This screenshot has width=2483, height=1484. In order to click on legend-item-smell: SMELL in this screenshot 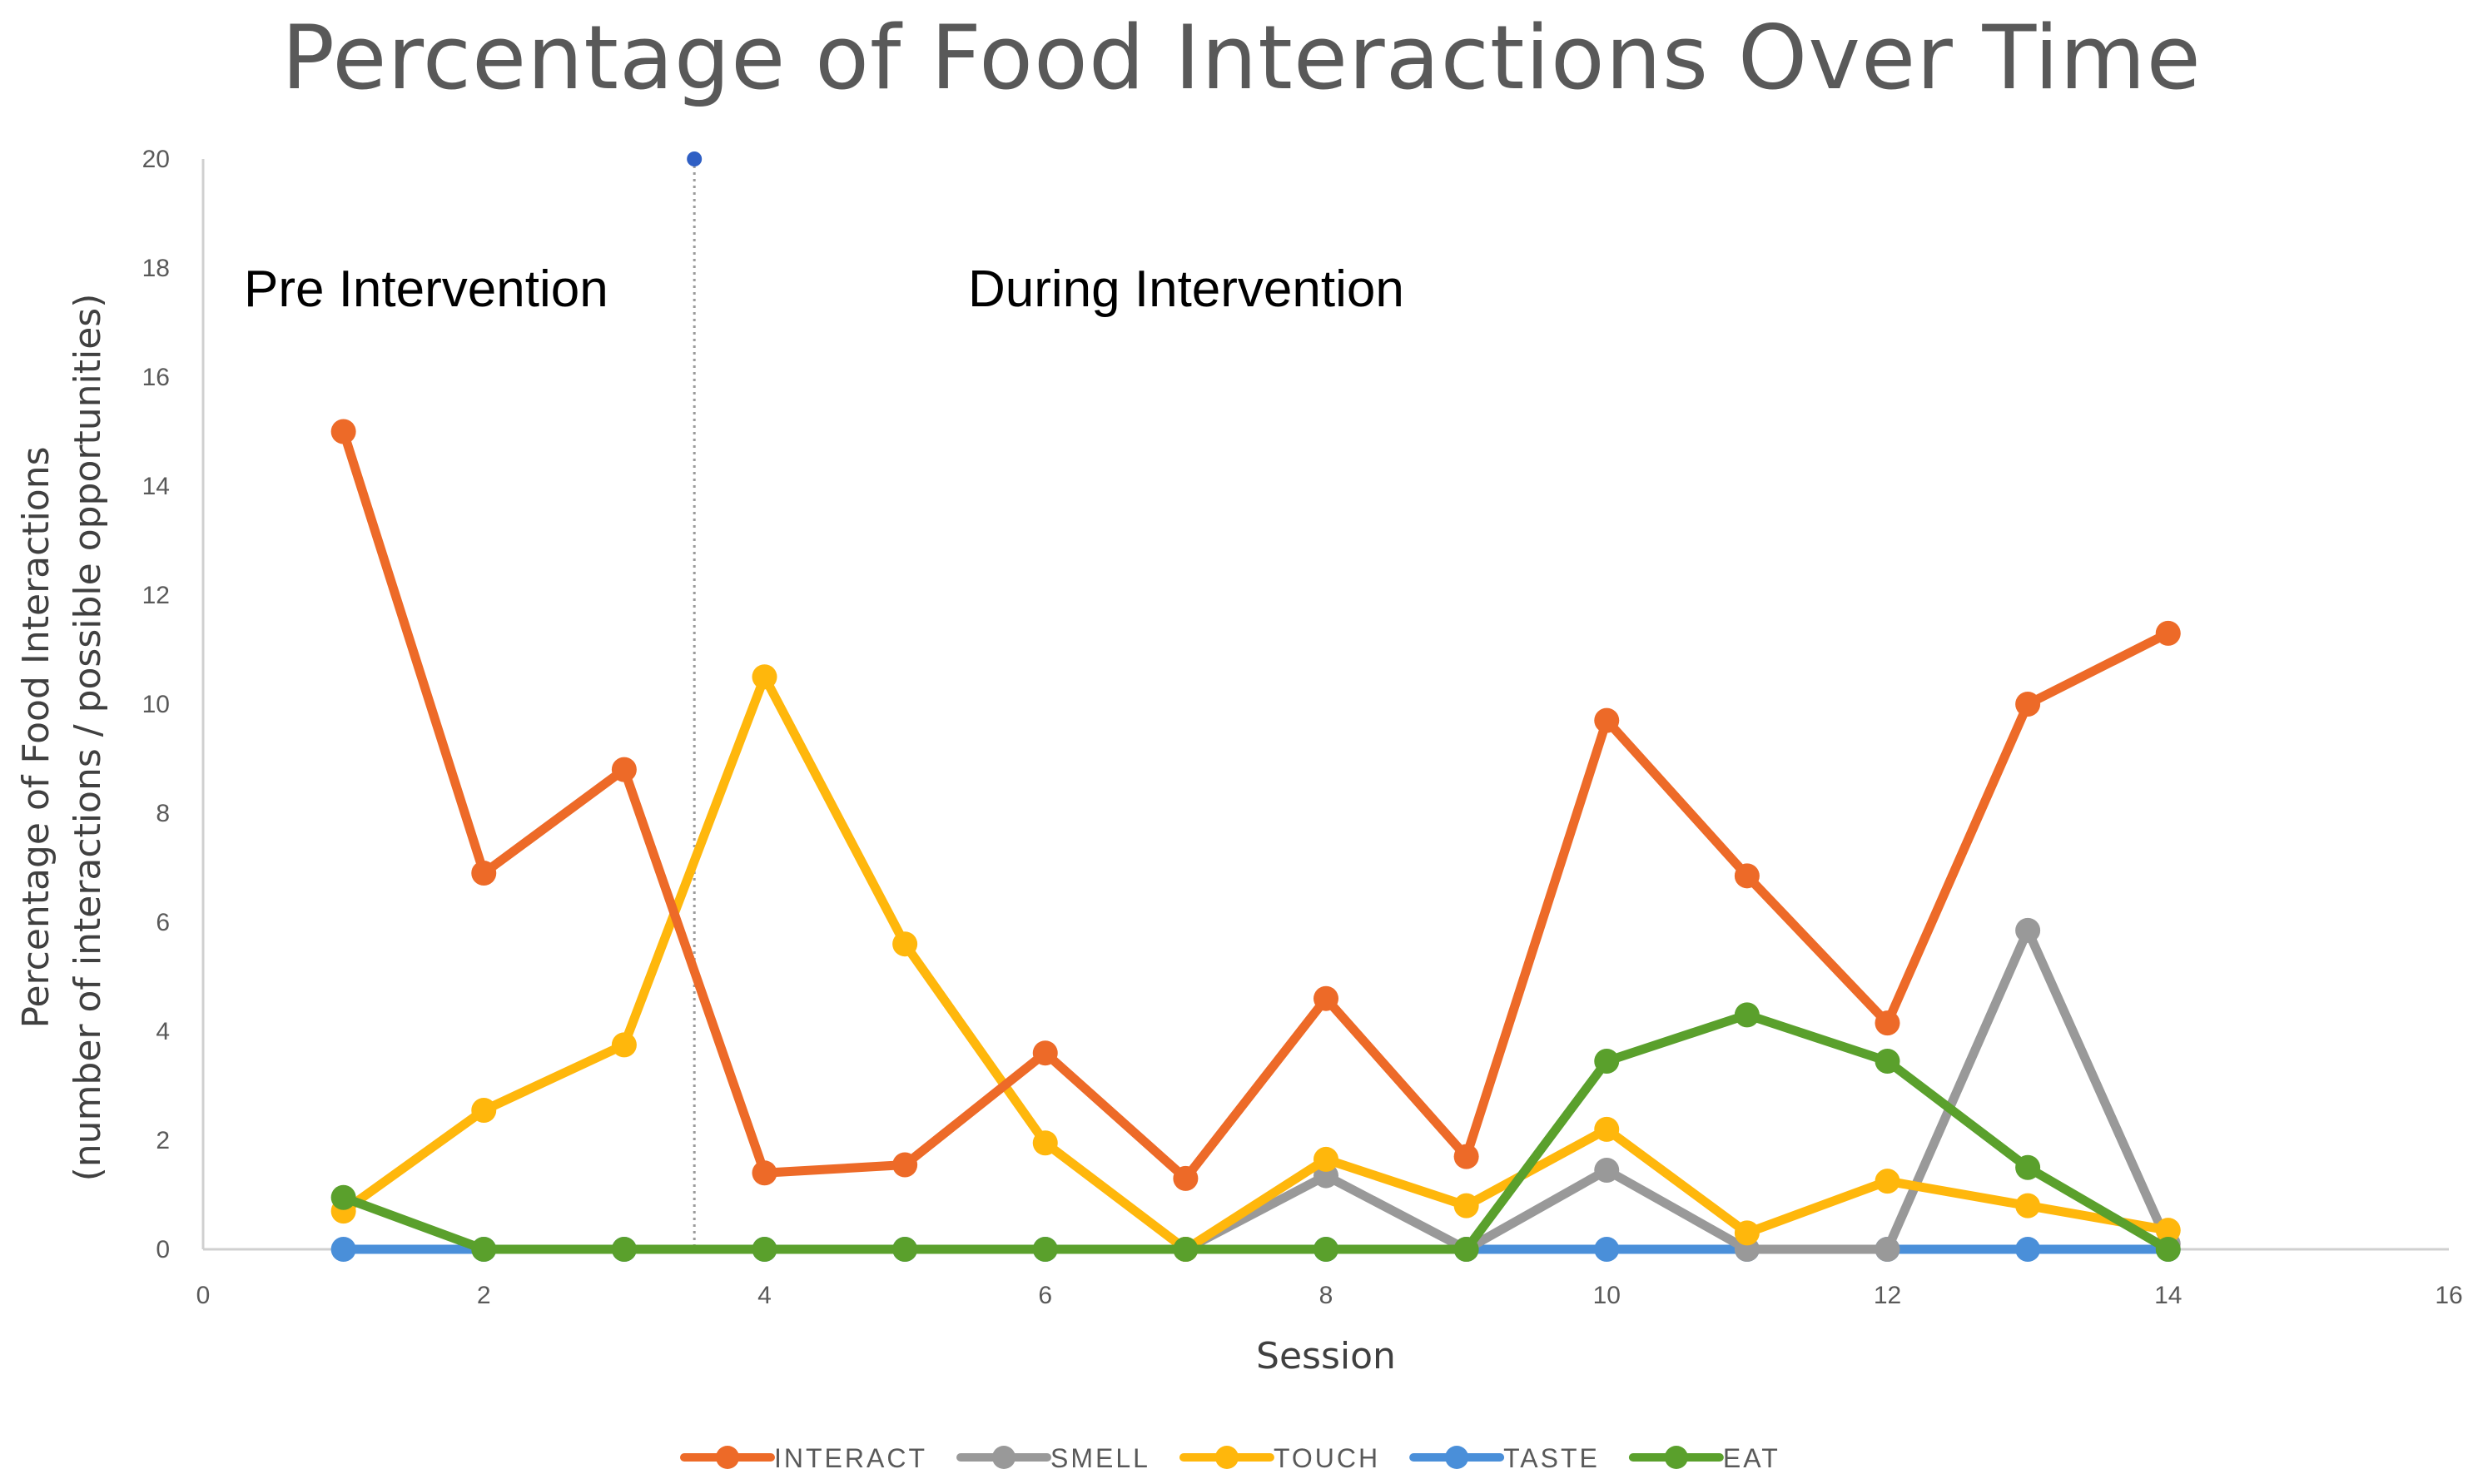, I will do `click(1053, 1458)`.